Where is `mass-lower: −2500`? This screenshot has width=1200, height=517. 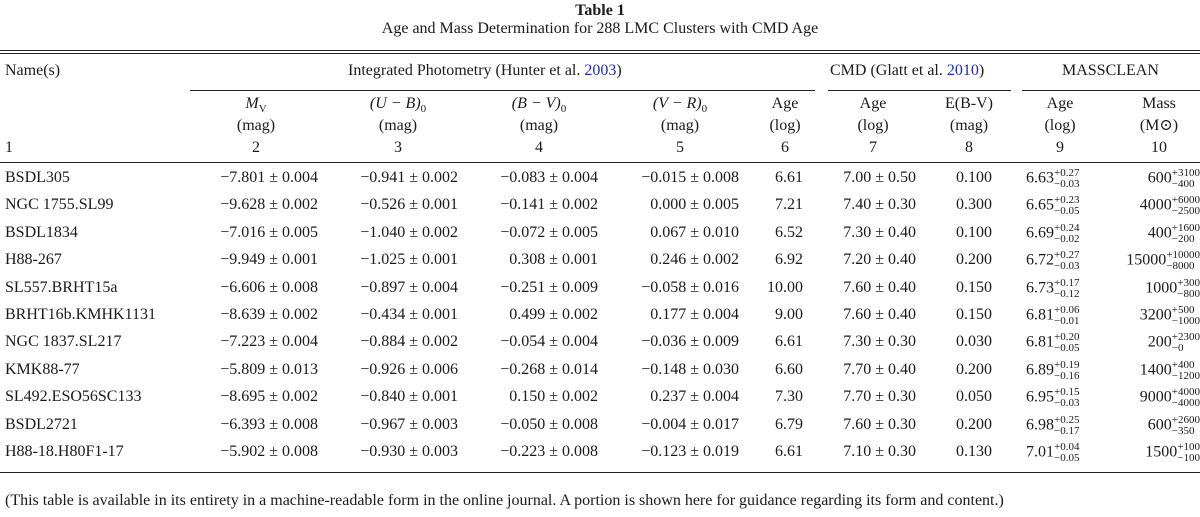 mass-lower: −2500 is located at coordinates (1185, 211).